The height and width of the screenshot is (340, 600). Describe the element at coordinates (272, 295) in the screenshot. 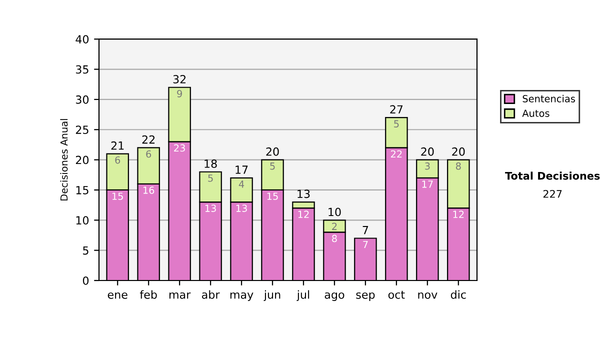

I see `x-tick-label: jun` at that location.